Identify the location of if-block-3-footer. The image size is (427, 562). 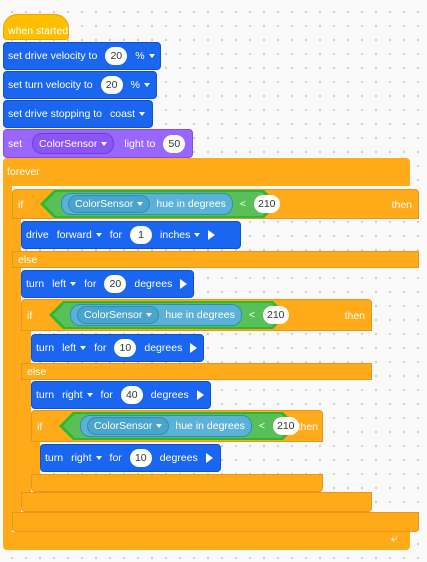
(177, 483).